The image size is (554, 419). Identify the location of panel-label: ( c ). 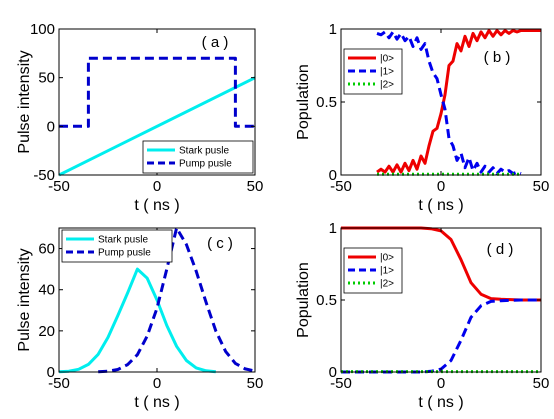
(220, 243).